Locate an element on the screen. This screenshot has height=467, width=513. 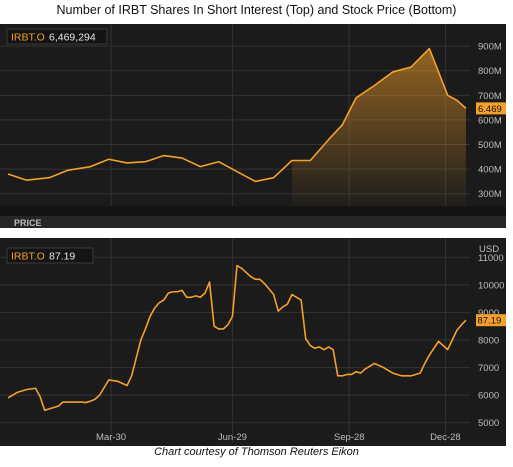
bottom-x-axis: Mar-30 Jun-29 Sep-28 Dec-28 is located at coordinates (278, 437).